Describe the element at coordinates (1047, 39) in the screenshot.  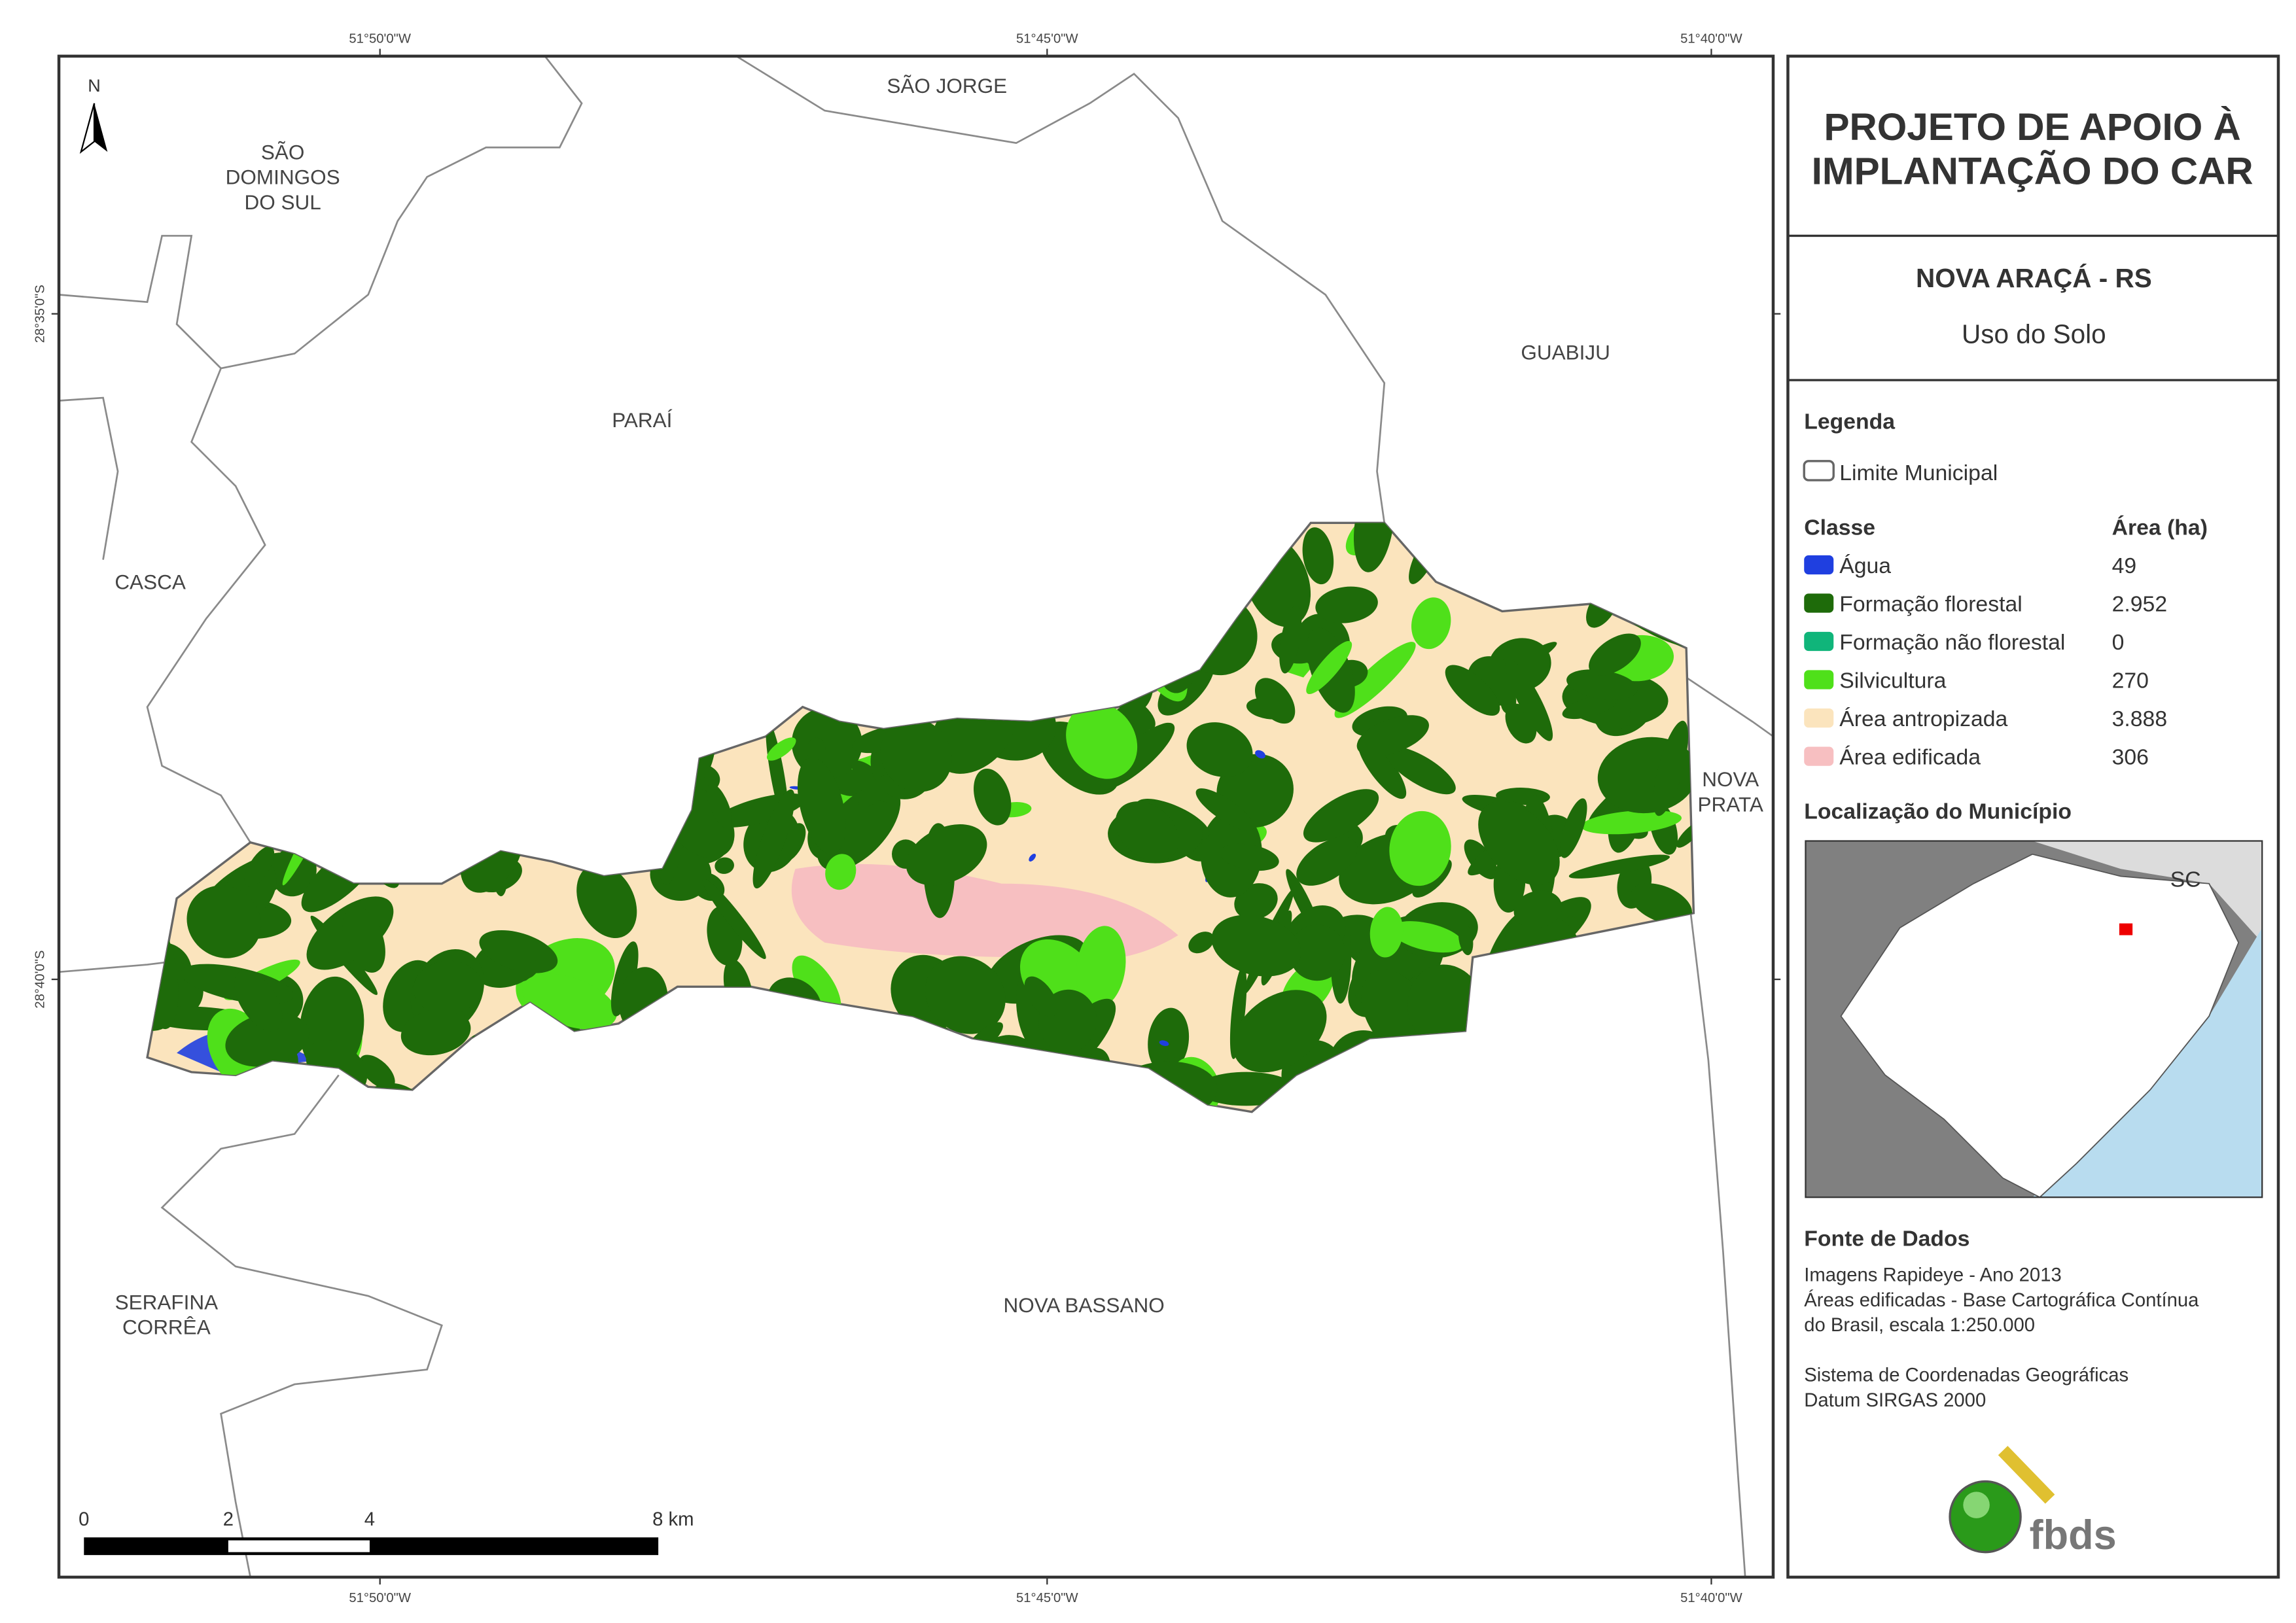
I see `coordinate-label: 51°45'0"W` at that location.